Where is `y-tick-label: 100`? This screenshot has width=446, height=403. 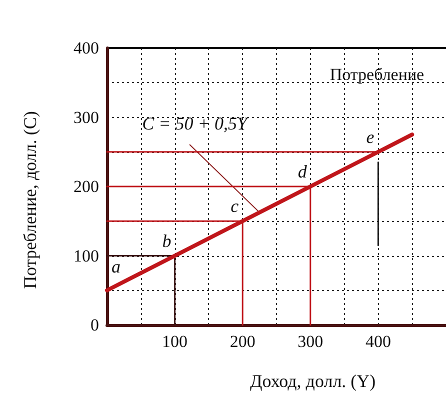
y-tick-label: 100 is located at coordinates (86, 256).